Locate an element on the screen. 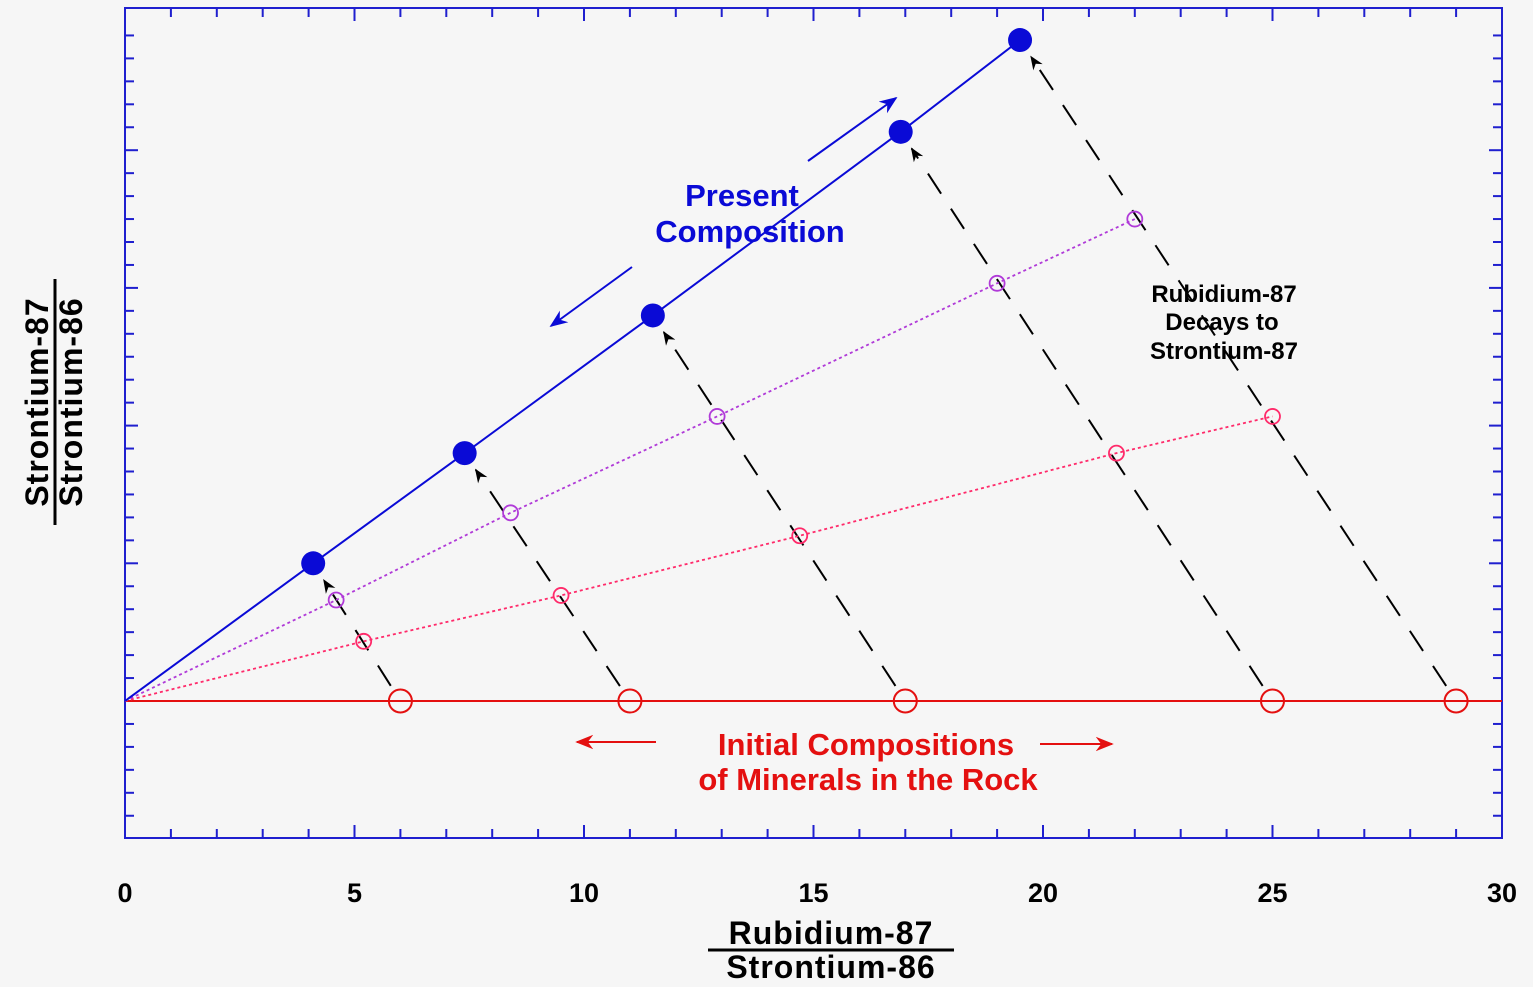 Image resolution: width=1533 pixels, height=987 pixels. initial-label-line2: of Minerals in the Rock is located at coordinates (868, 779).